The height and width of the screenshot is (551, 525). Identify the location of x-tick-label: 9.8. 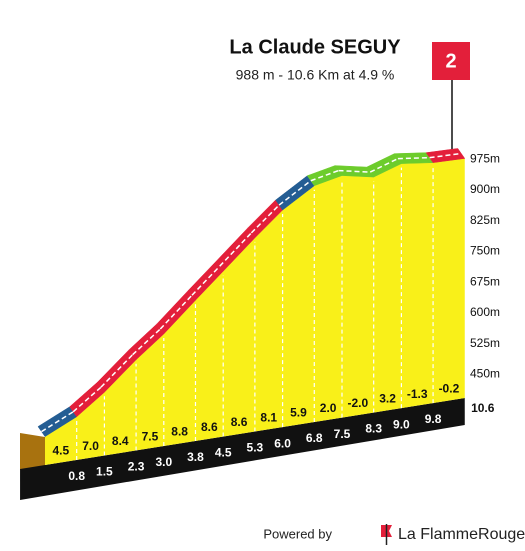
(433, 419).